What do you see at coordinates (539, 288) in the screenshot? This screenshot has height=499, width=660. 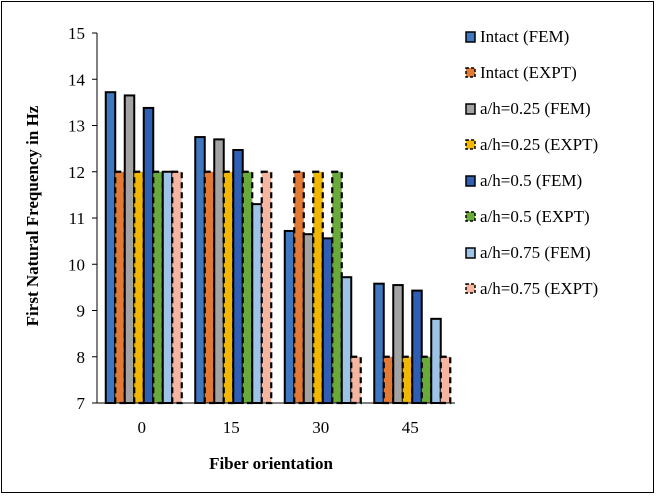 I see `legend-label: a/h=0.75 (EXPT)` at bounding box center [539, 288].